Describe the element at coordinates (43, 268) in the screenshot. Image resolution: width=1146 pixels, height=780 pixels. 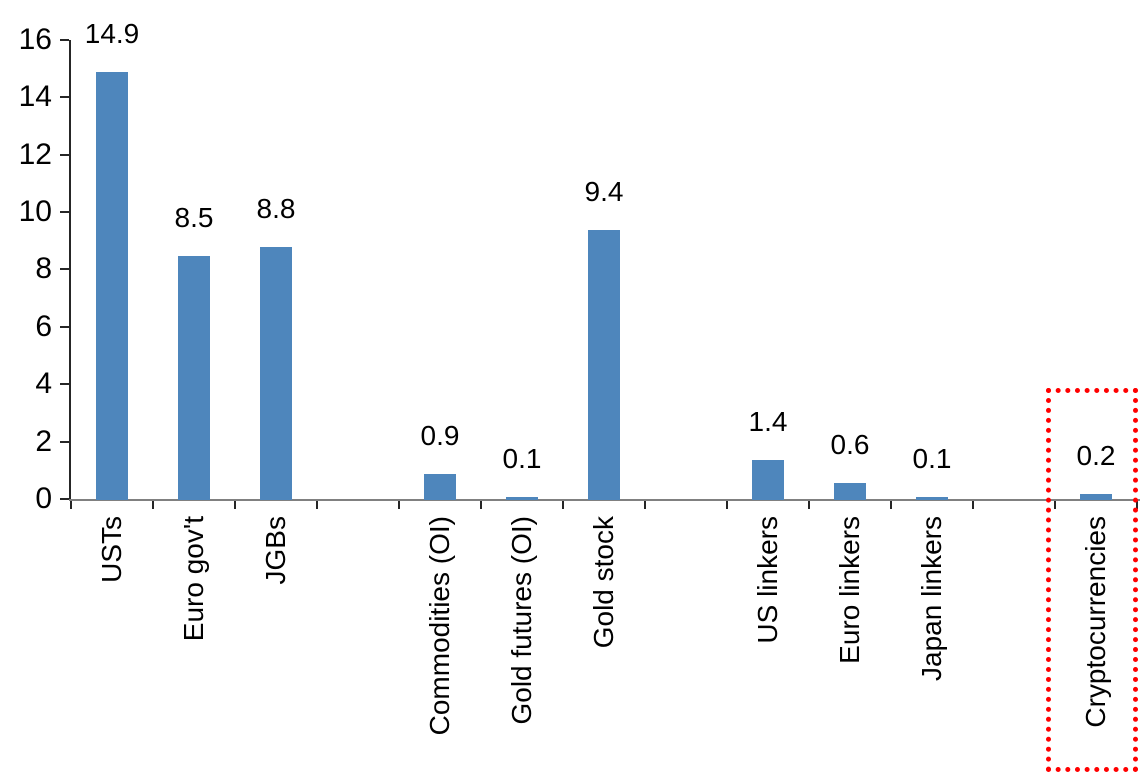
I see `y-axis-tick-label: 8` at that location.